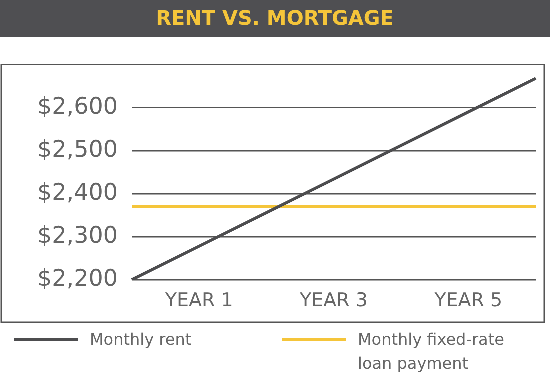 This screenshot has height=388, width=550. What do you see at coordinates (78, 279) in the screenshot?
I see `y-tick-label: $2,200` at bounding box center [78, 279].